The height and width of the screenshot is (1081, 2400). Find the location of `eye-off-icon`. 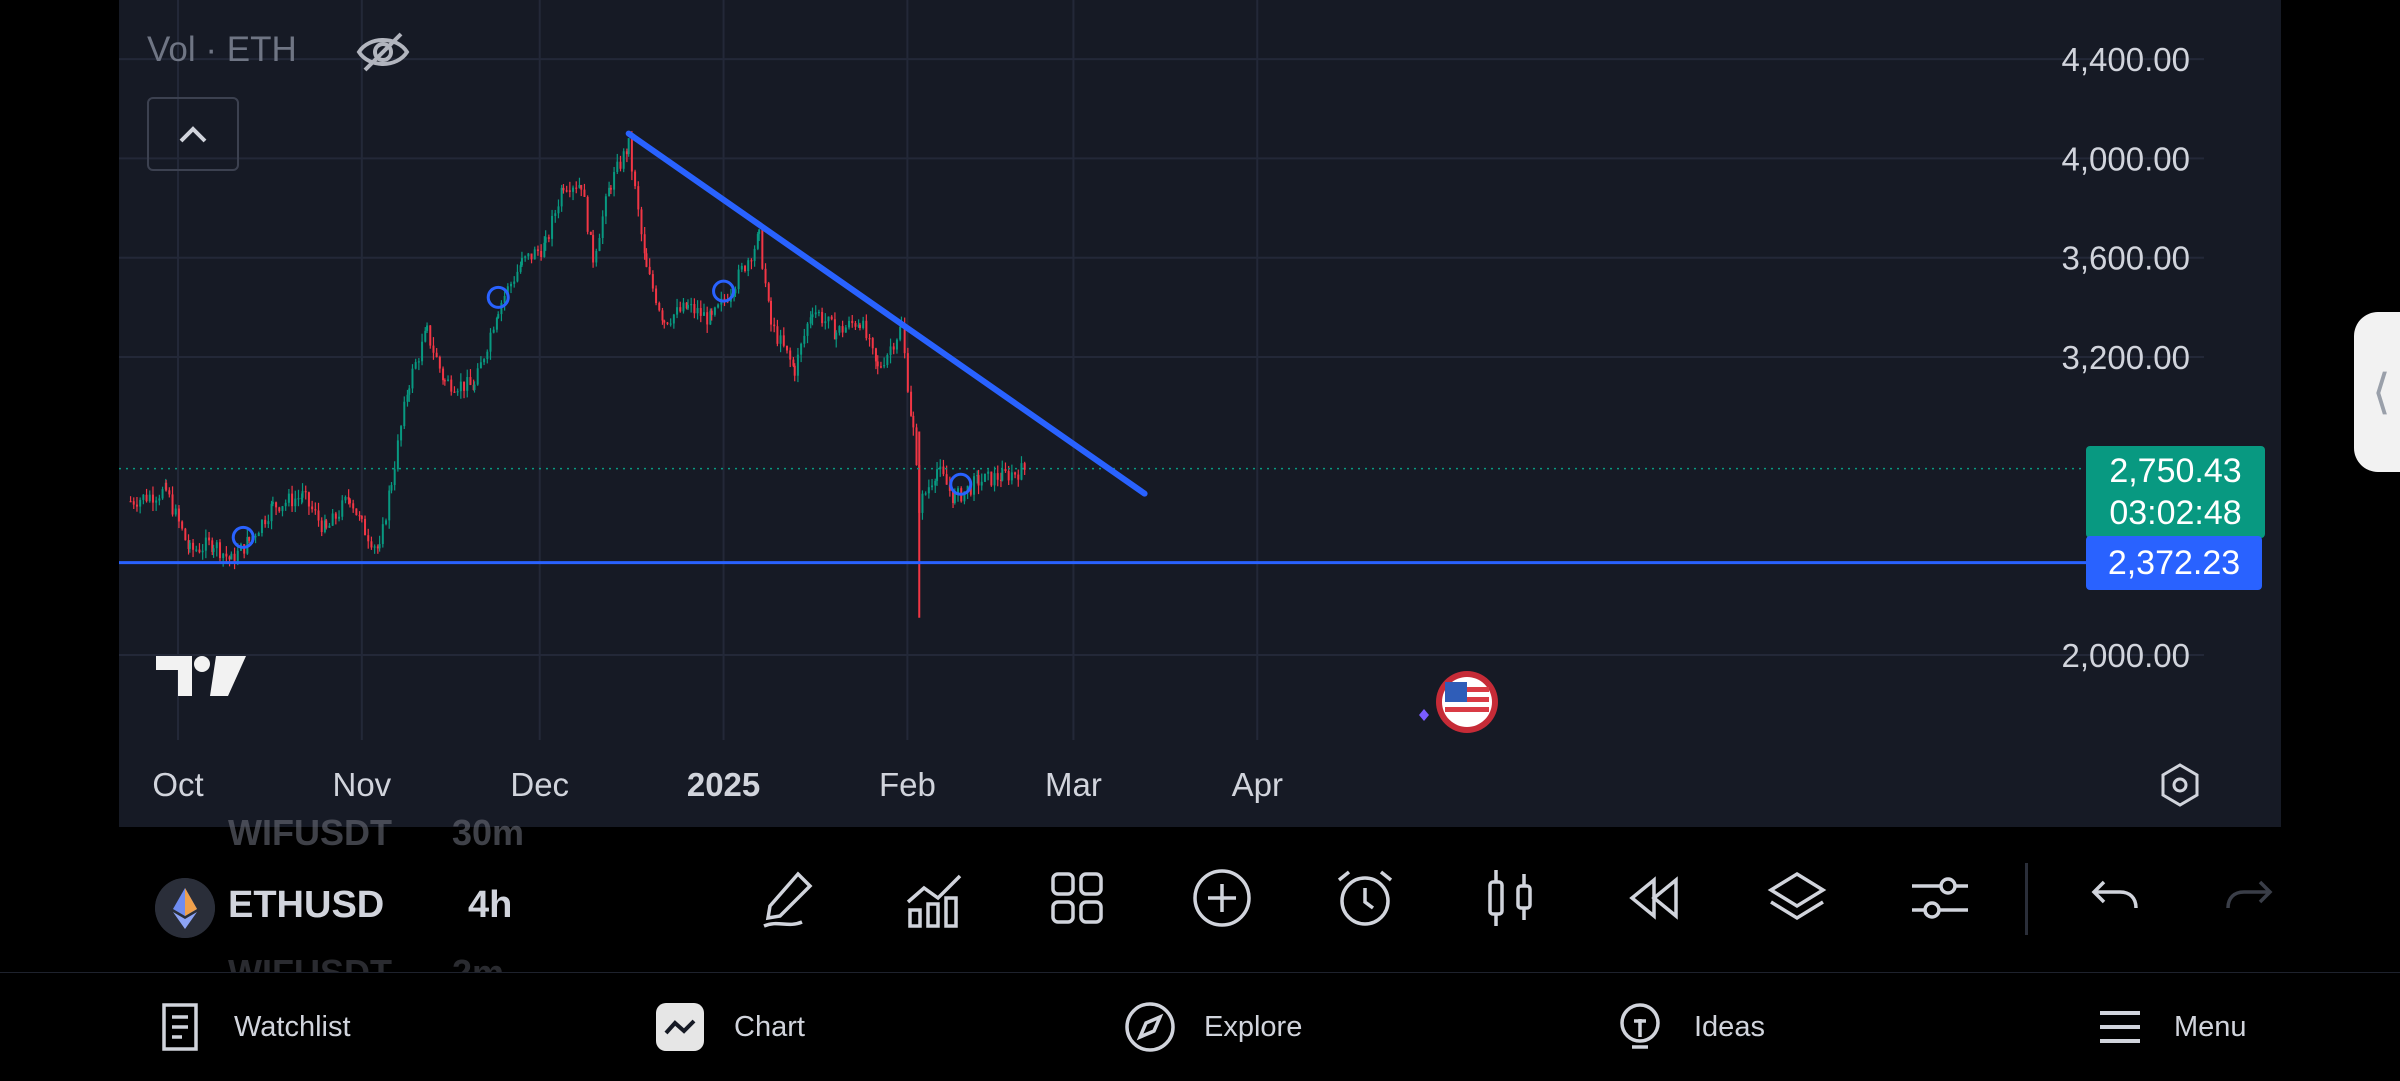

eye-off-icon is located at coordinates (383, 52).